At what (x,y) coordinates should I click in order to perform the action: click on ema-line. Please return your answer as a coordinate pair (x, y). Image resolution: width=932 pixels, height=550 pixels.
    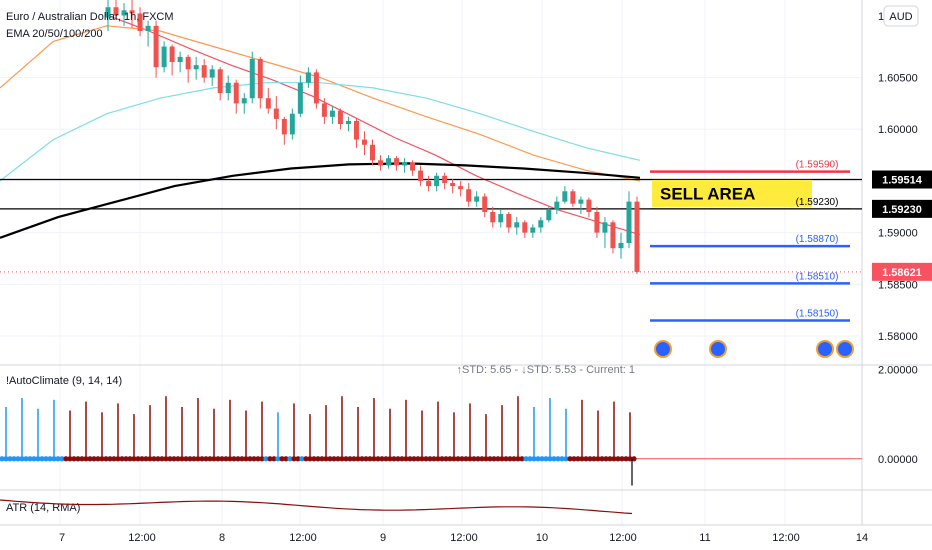
    Looking at the image, I should click on (320, 132).